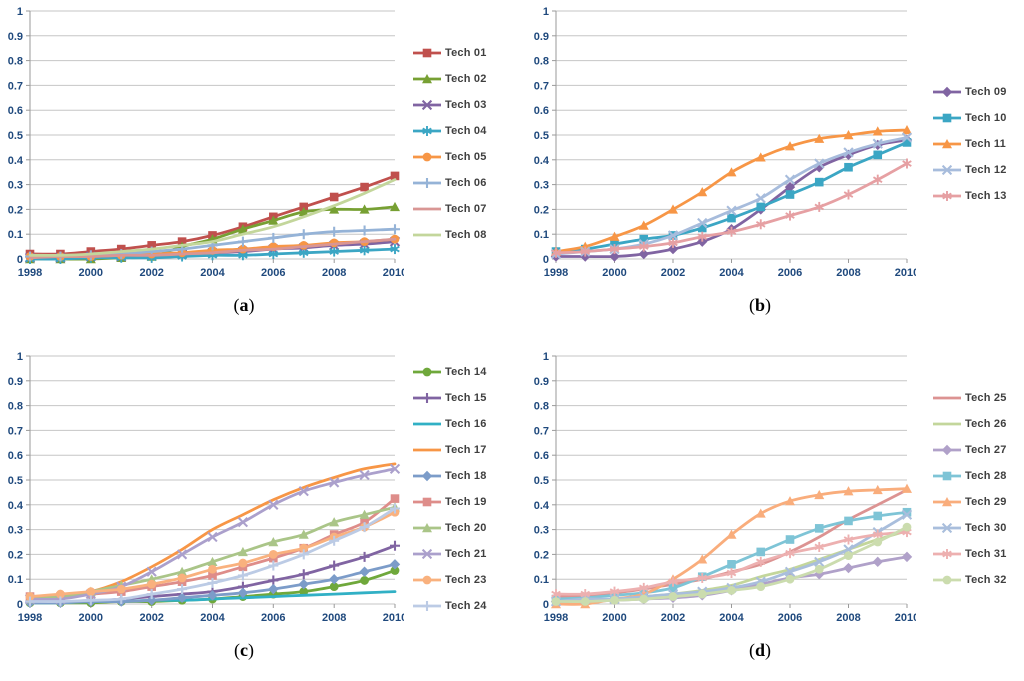 This screenshot has height=681, width=1024. Describe the element at coordinates (541, 235) in the screenshot. I see `svg-text: 0.1` at that location.